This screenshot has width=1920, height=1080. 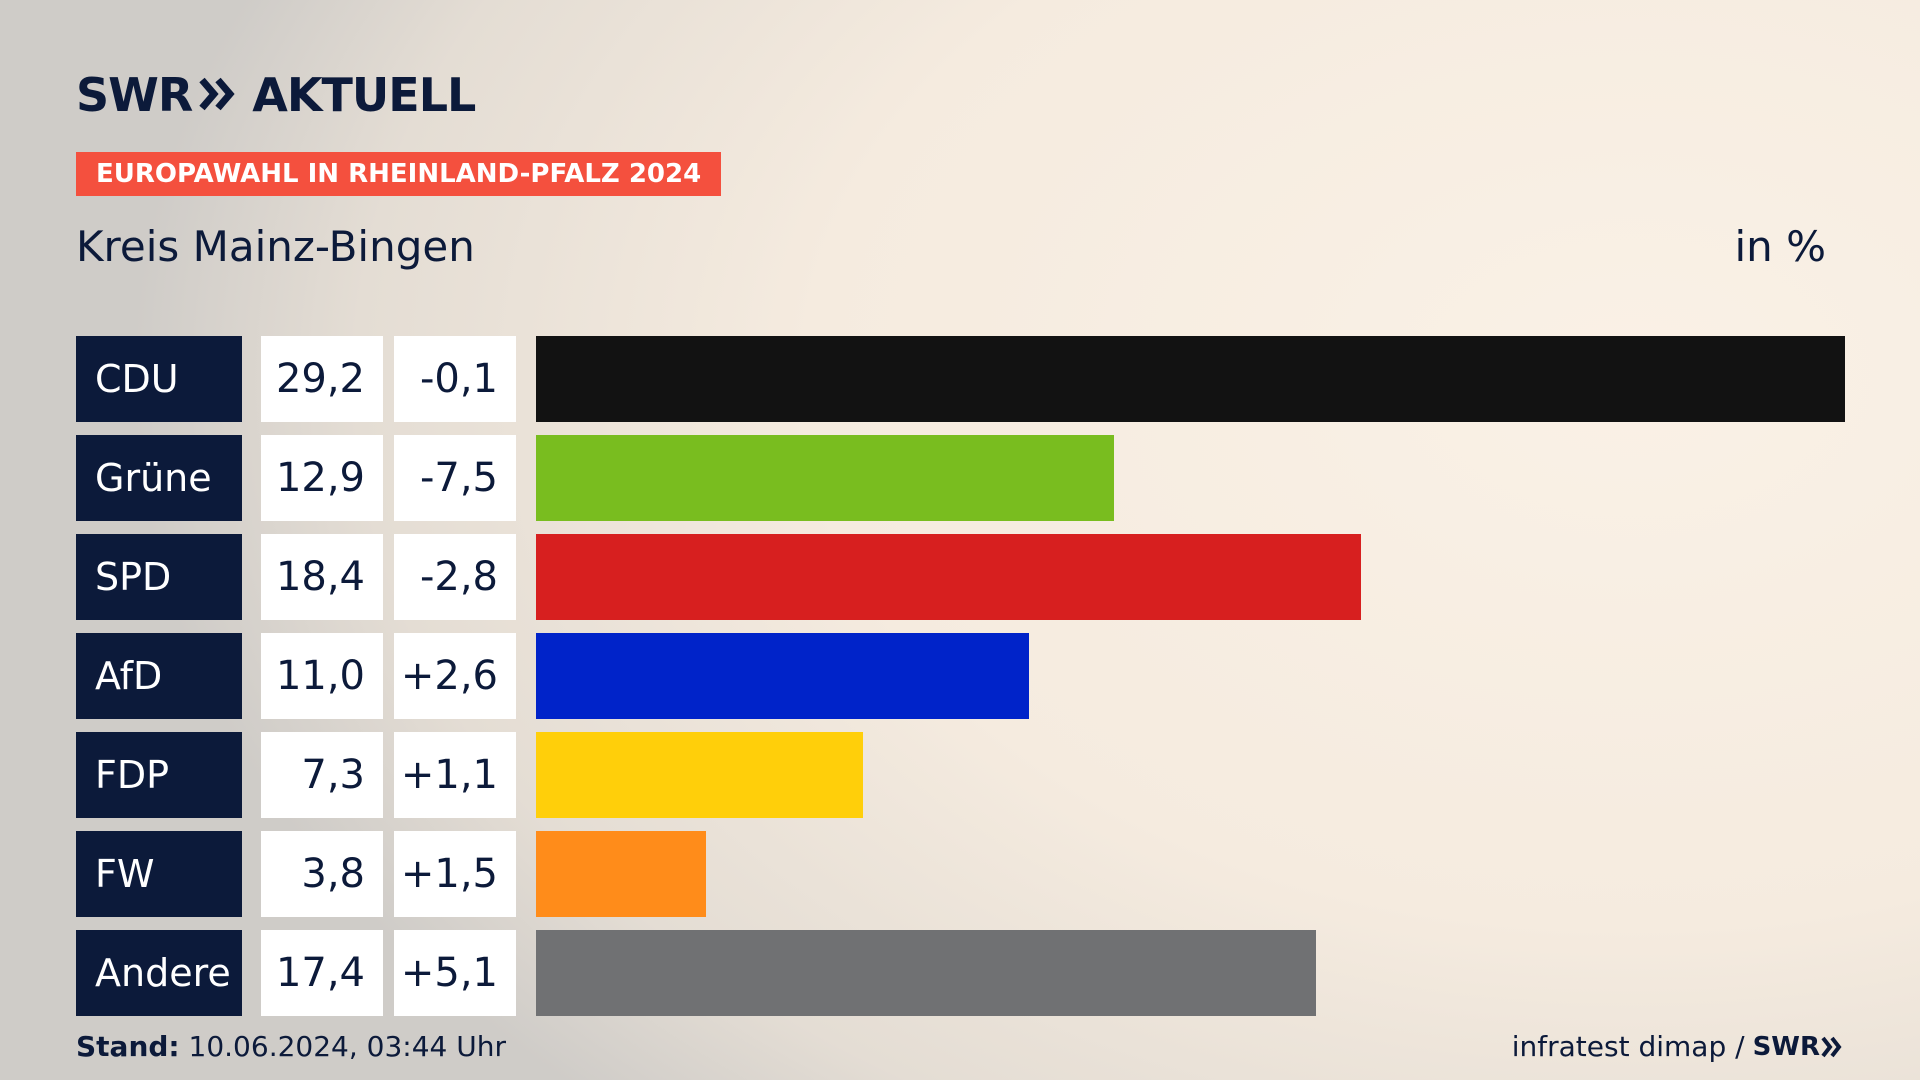 I want to click on party-label: FW, so click(x=159, y=874).